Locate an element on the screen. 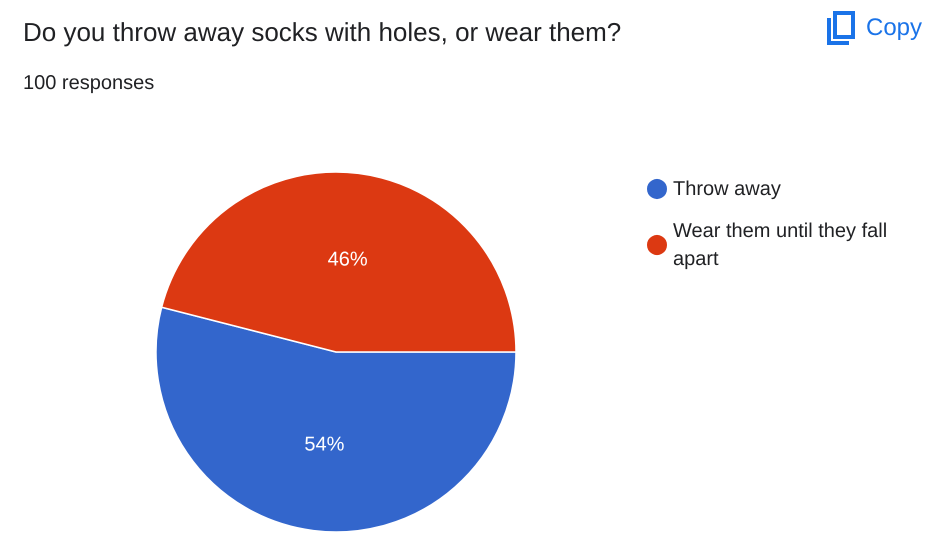  legend-label: Throw away is located at coordinates (727, 189).